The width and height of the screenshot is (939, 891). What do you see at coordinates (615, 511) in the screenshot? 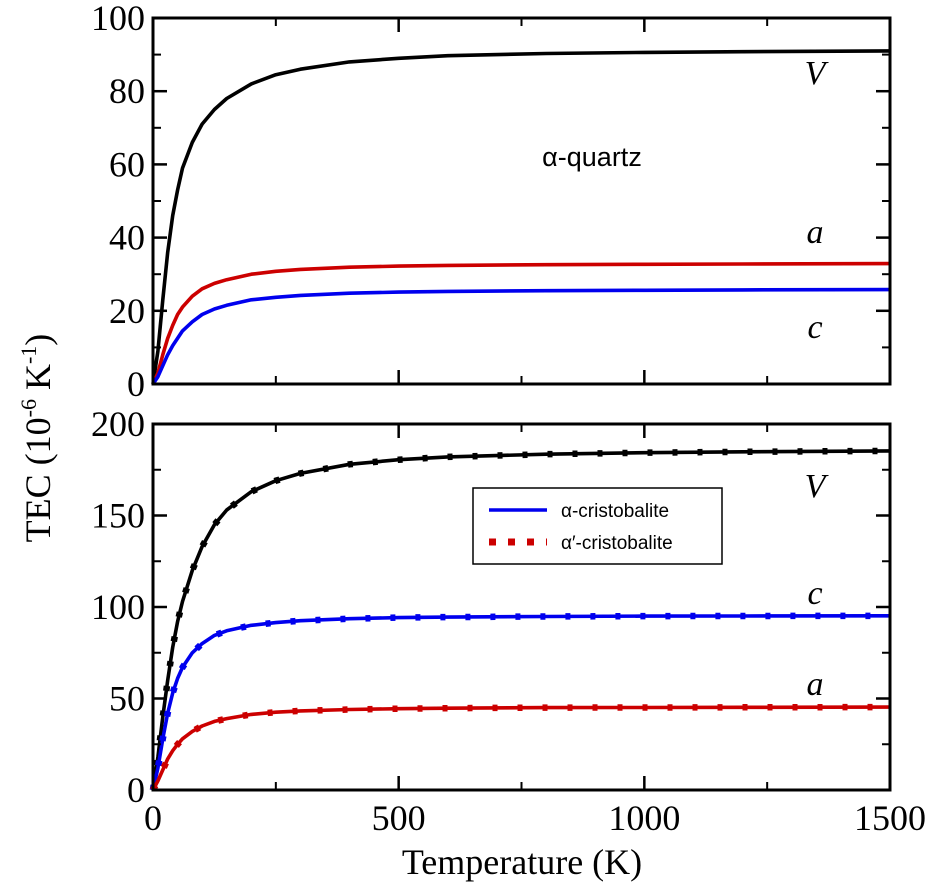
I see `legend-label: α-cristobalite` at bounding box center [615, 511].